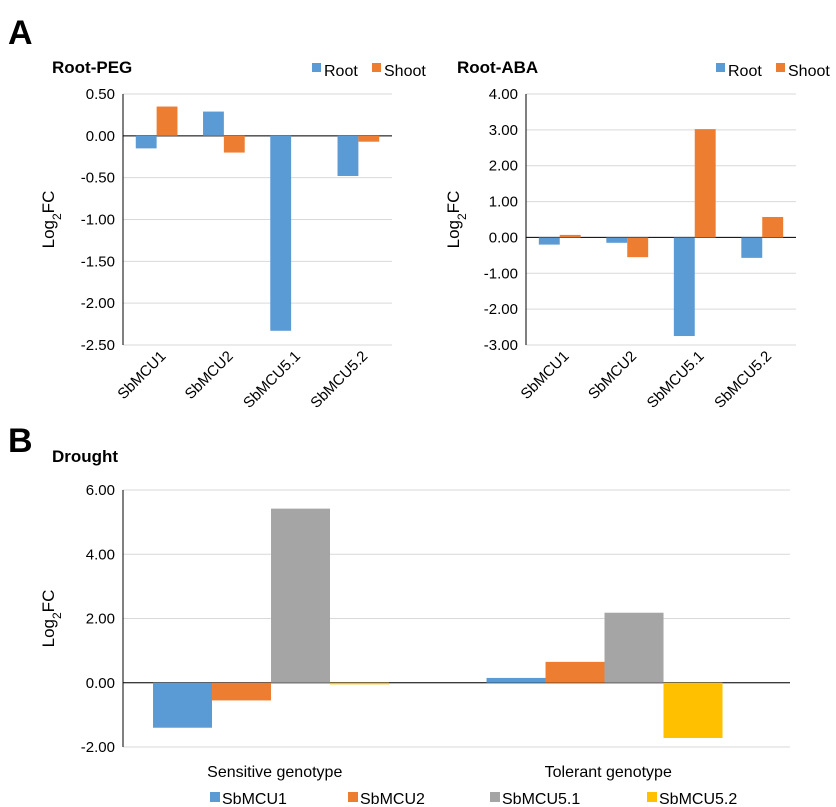  I want to click on bar-shoot-sbmcu51, so click(705, 183).